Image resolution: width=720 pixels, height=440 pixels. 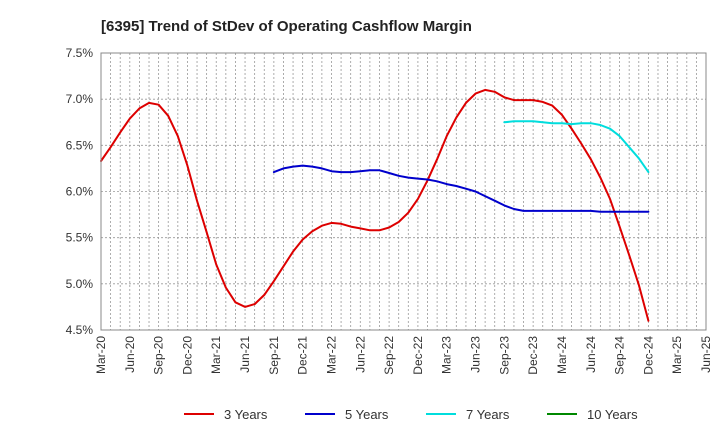 What do you see at coordinates (367, 414) in the screenshot?
I see `legend-label: 5 Years` at bounding box center [367, 414].